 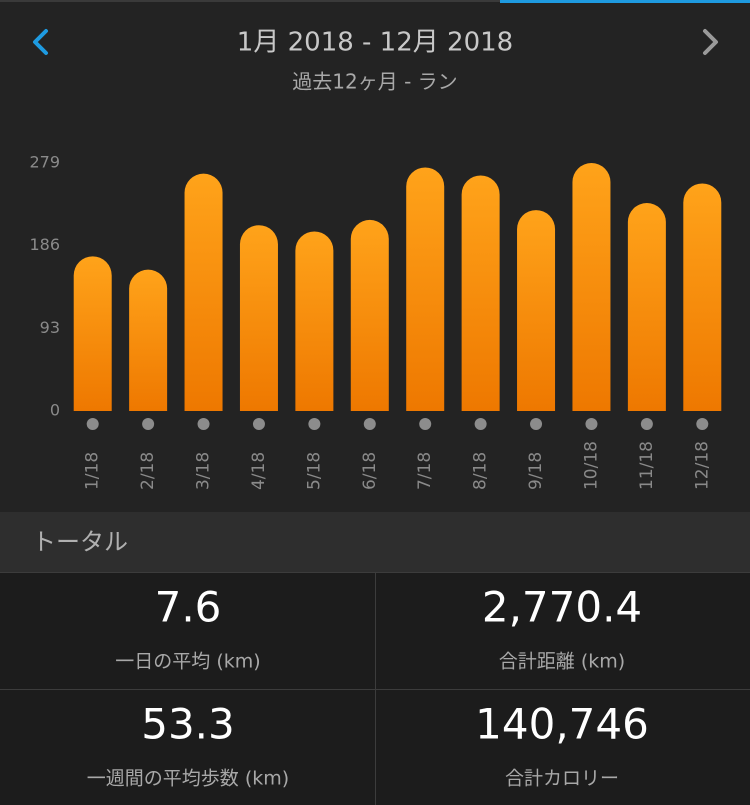 I want to click on date-range: 1月 2018 - 12月 2018, so click(x=375, y=43).